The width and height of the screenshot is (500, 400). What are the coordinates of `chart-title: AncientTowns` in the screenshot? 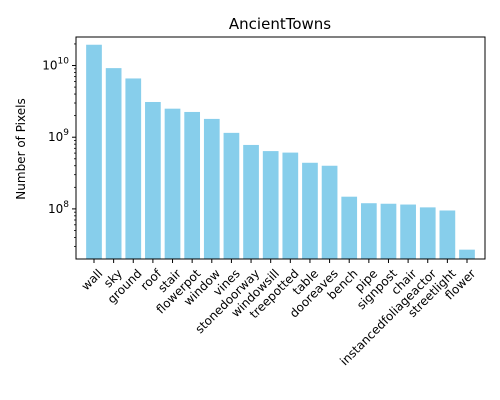 It's located at (280, 24).